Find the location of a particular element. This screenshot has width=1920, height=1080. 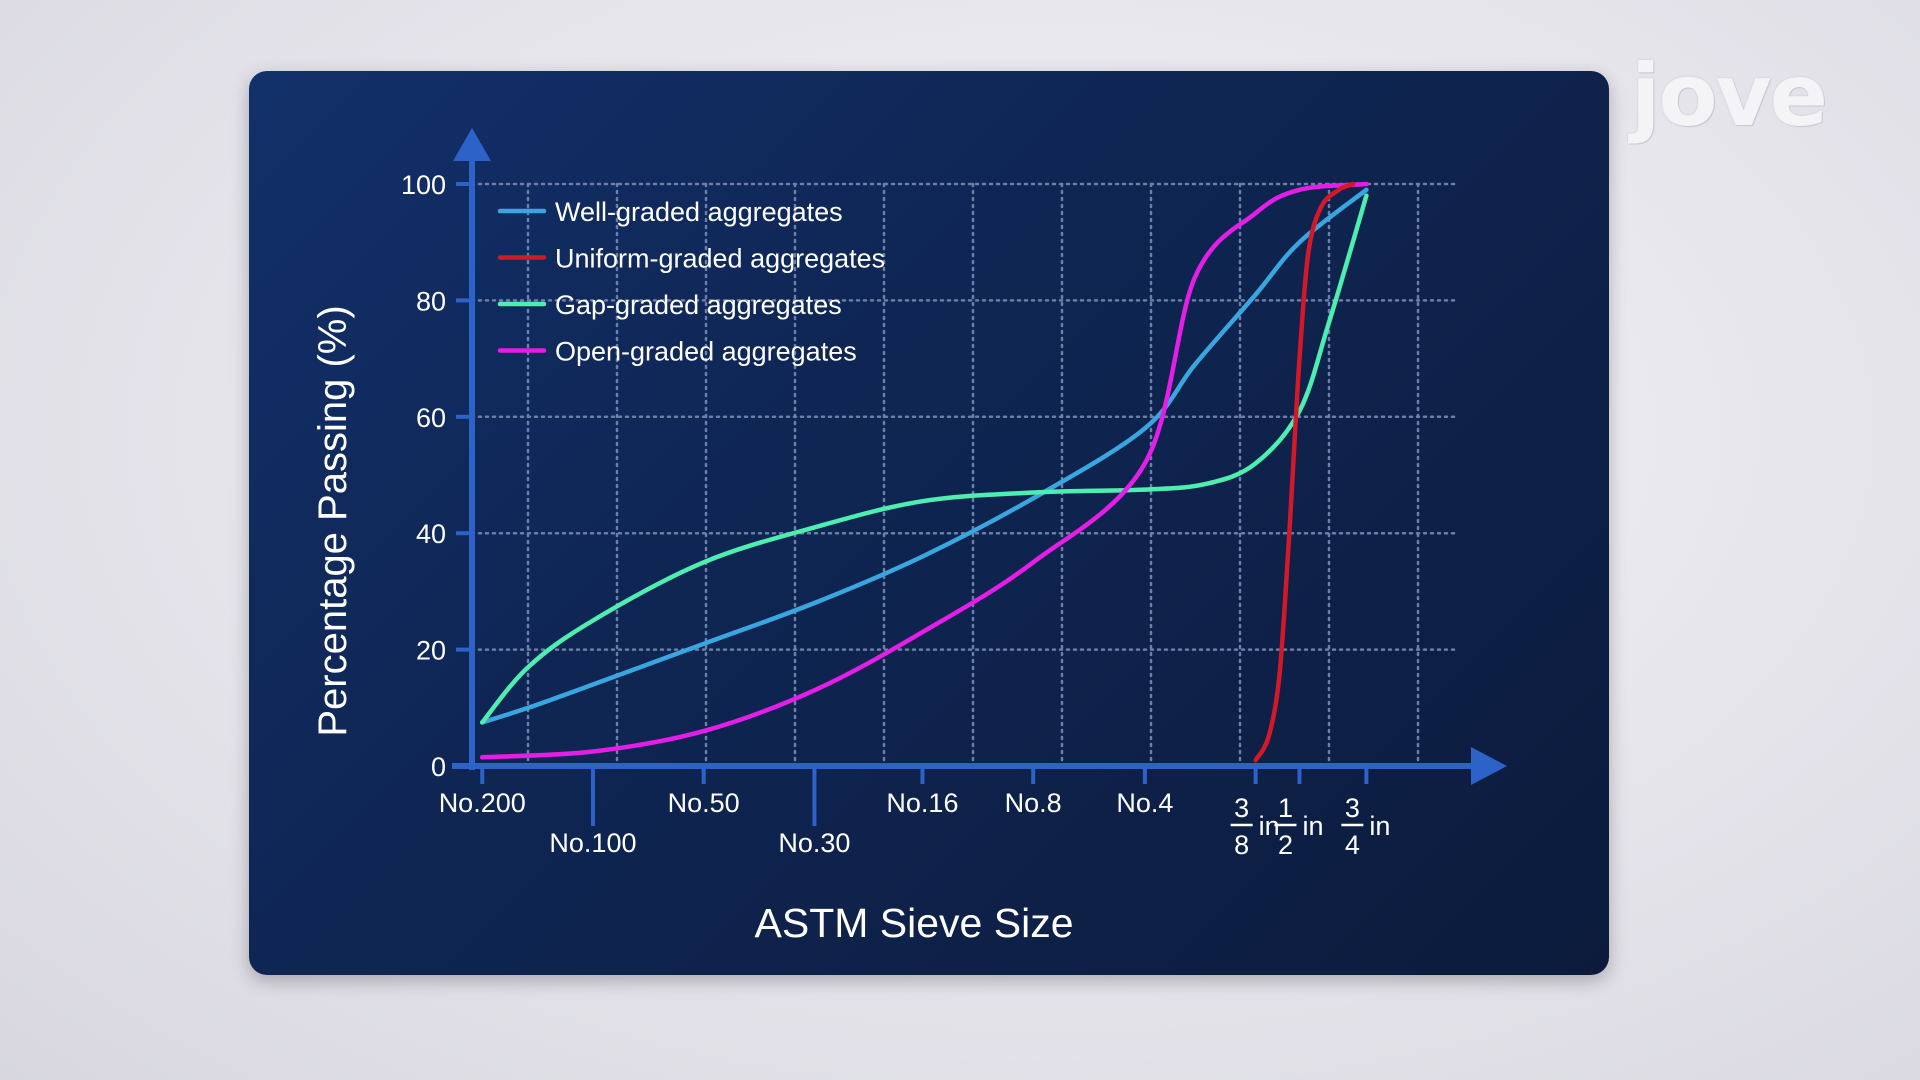

series-line-uniform-graded-aggregates is located at coordinates (1304, 472).